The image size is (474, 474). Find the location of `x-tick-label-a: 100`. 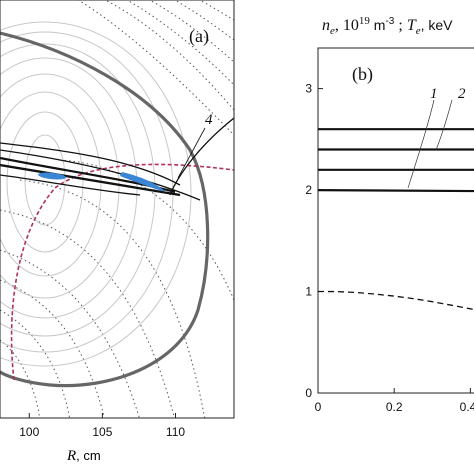

x-tick-label-a: 100 is located at coordinates (29, 432).